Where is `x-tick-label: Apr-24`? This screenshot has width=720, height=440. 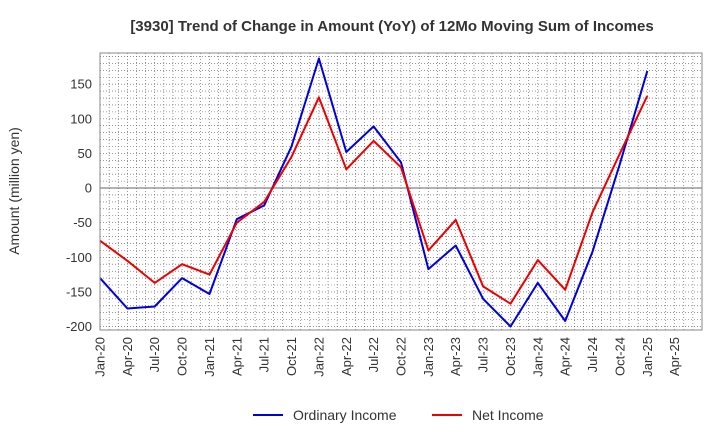
x-tick-label: Apr-24 is located at coordinates (565, 356).